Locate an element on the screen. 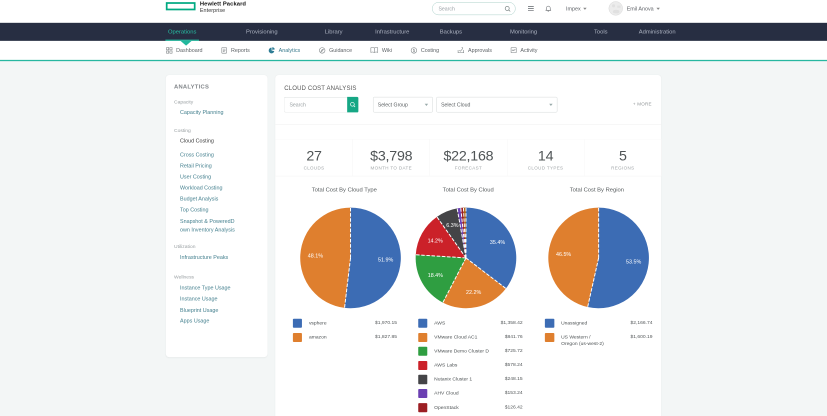  svg-text: 14.2% is located at coordinates (434, 242).